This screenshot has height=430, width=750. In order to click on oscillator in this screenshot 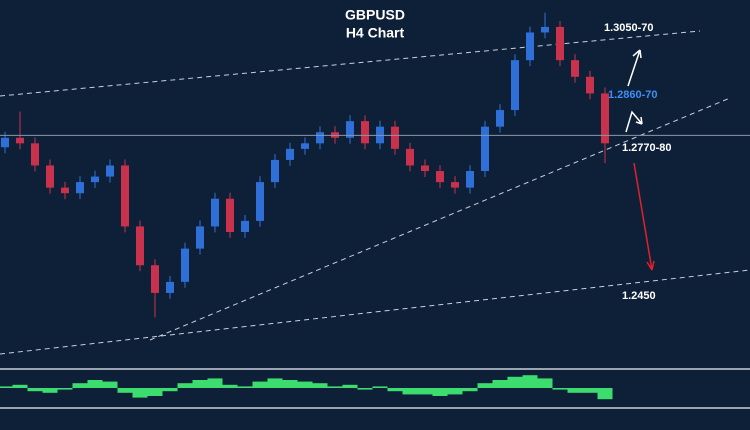, I will do `click(306, 387)`.